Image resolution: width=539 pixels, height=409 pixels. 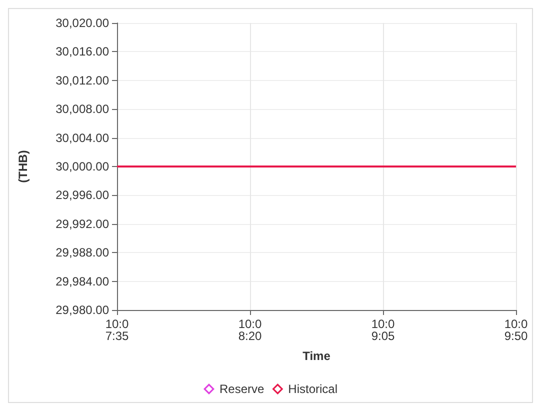 What do you see at coordinates (83, 281) in the screenshot?
I see `y-tick-label: 29,984.00` at bounding box center [83, 281].